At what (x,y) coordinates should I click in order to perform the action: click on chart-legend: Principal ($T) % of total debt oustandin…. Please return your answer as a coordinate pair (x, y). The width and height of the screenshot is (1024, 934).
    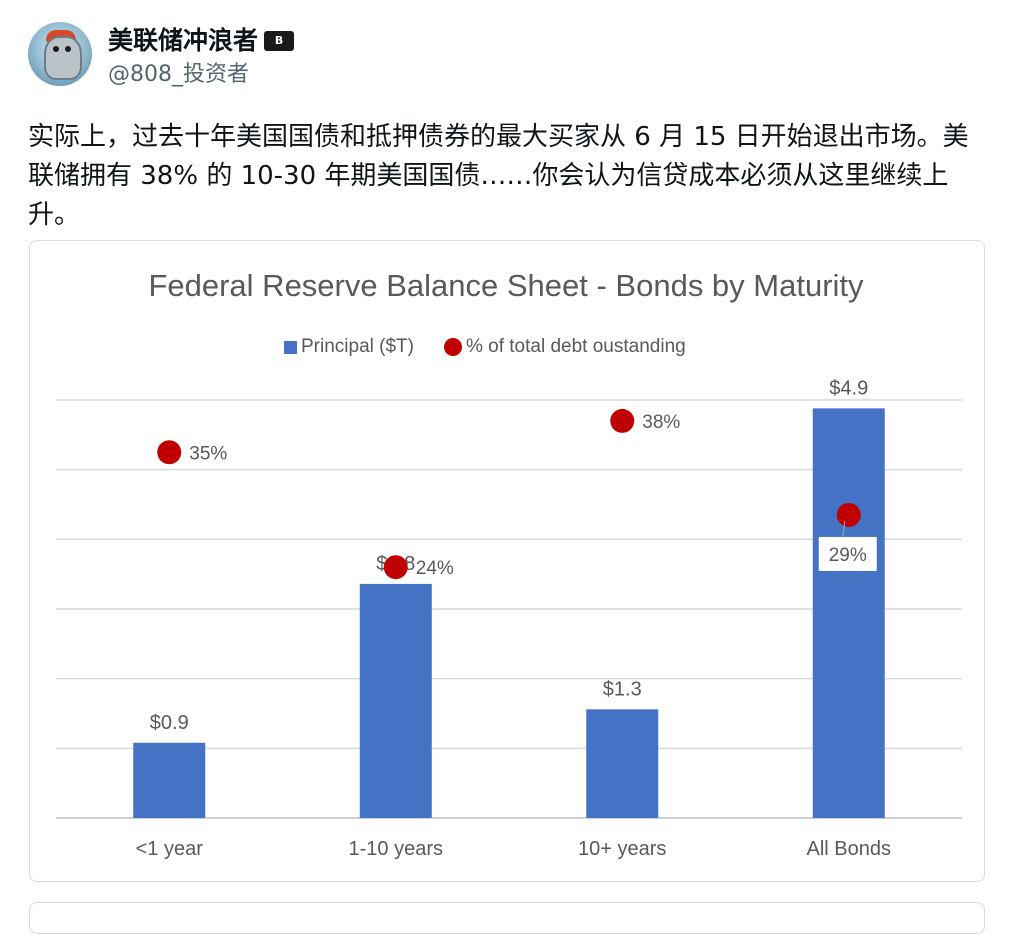
    Looking at the image, I should click on (485, 347).